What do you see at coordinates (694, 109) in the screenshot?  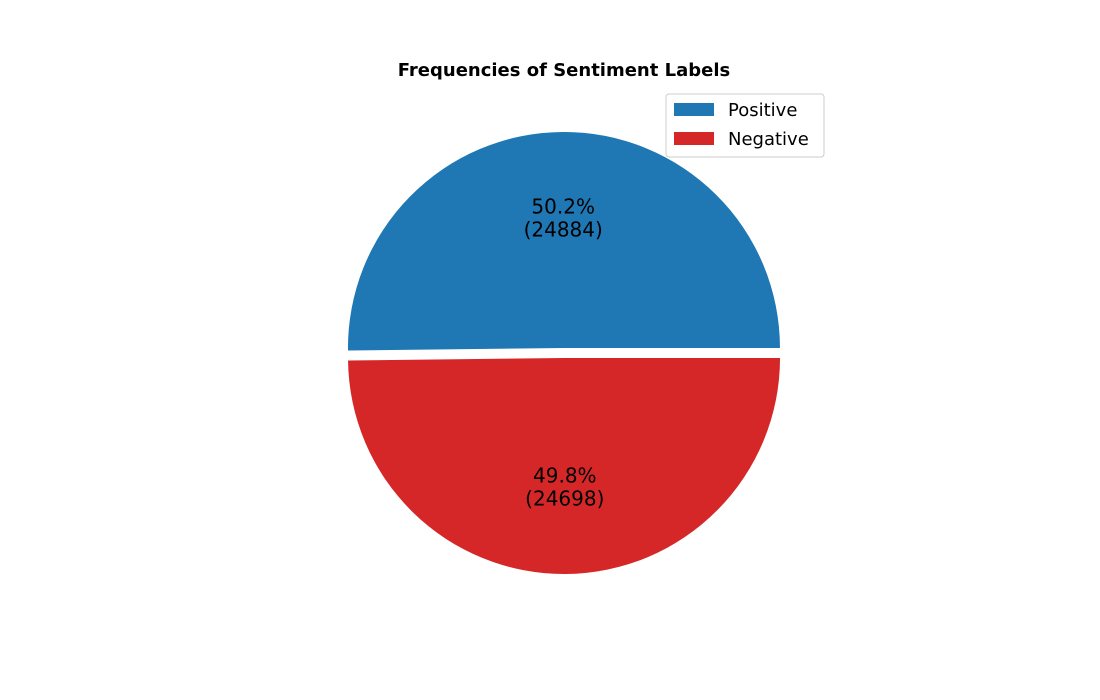 I see `legend-swatch-positive` at bounding box center [694, 109].